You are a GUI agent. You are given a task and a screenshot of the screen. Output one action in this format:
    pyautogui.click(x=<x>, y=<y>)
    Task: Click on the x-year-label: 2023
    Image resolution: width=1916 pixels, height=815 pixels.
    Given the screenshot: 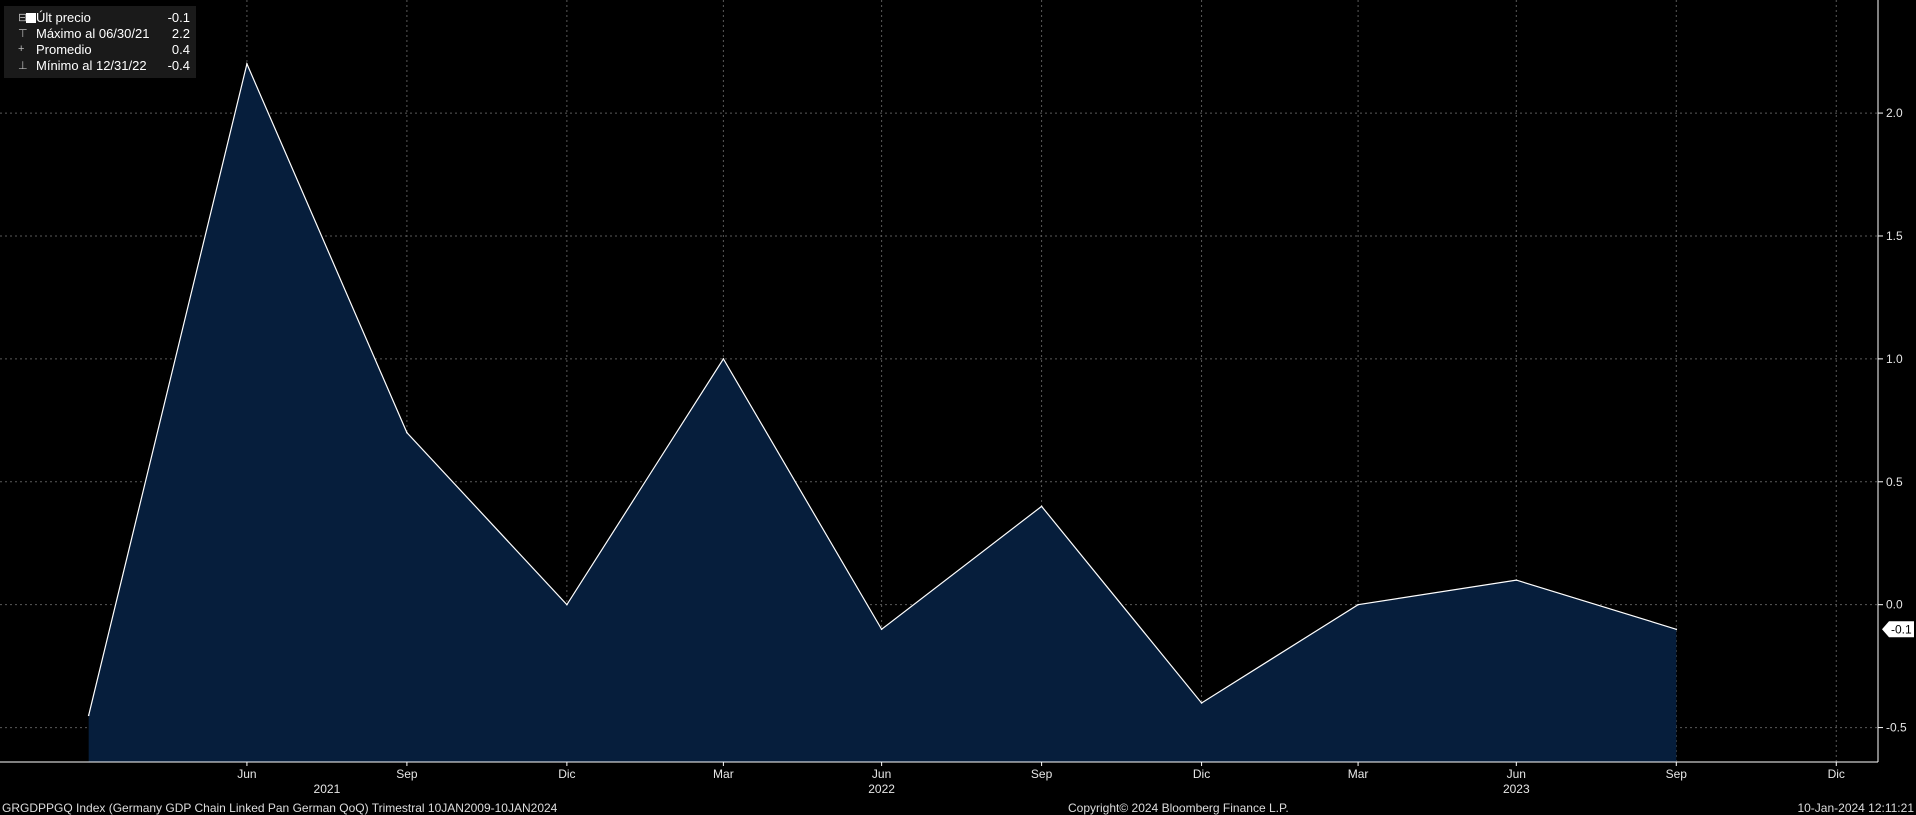 What is the action you would take?
    pyautogui.click(x=1516, y=789)
    